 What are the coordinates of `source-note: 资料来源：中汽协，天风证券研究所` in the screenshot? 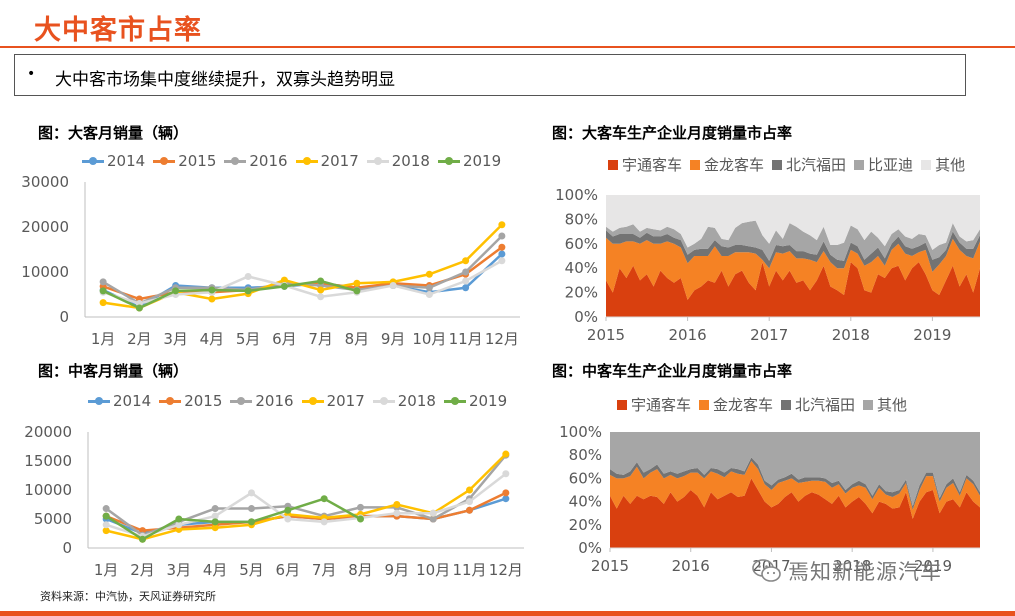 It's located at (128, 596).